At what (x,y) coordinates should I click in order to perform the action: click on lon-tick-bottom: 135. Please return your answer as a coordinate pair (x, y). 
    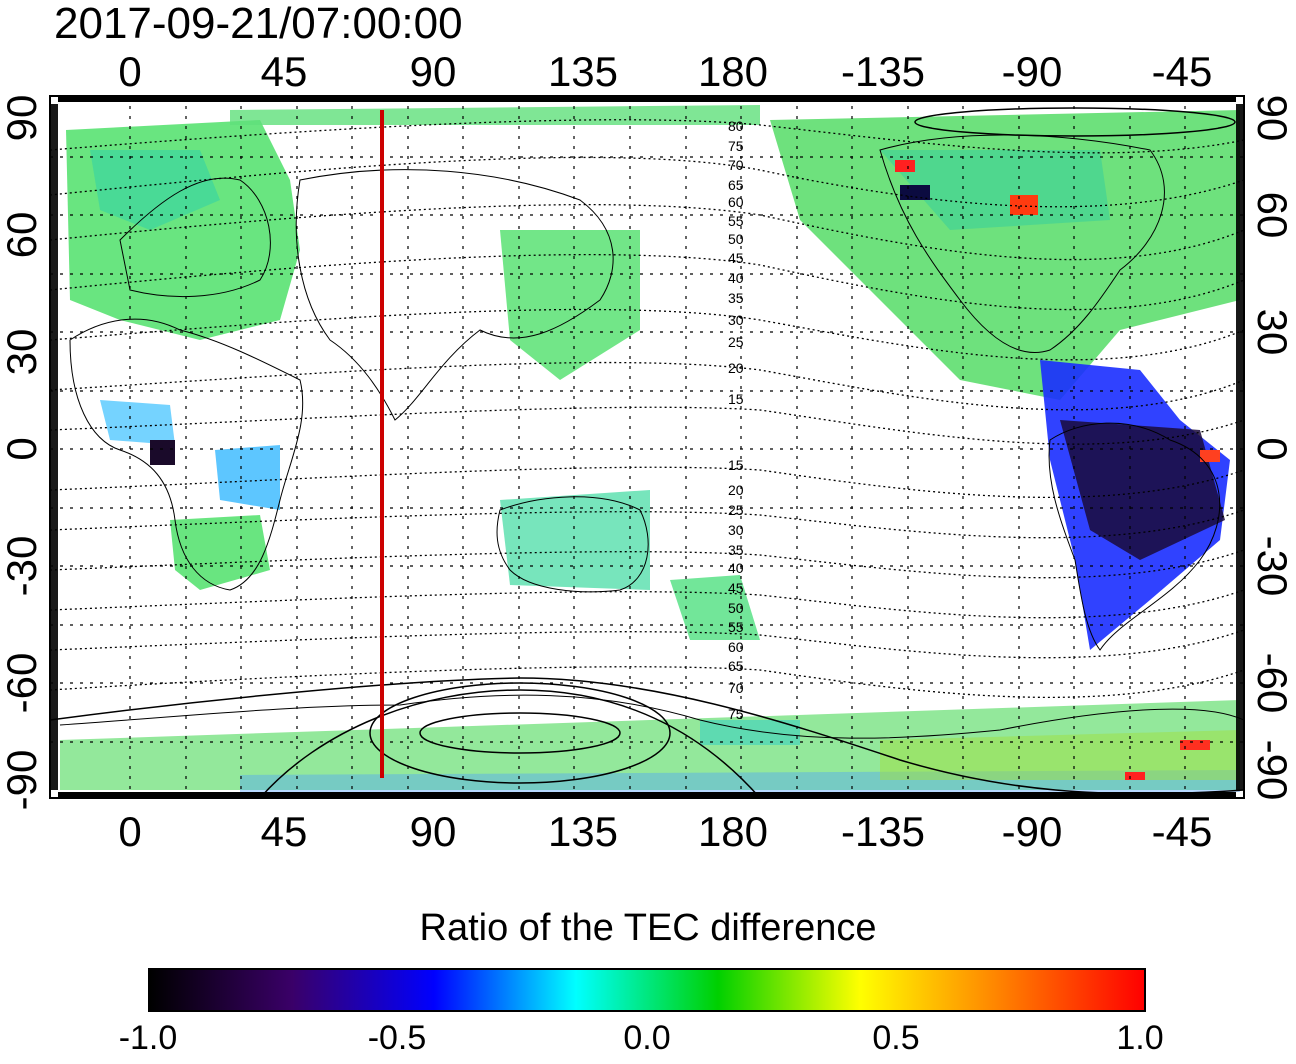
    Looking at the image, I should click on (583, 831).